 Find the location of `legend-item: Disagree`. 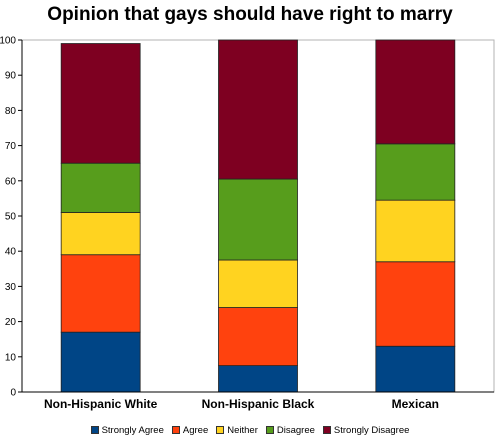

legend-item: Disagree is located at coordinates (290, 430).